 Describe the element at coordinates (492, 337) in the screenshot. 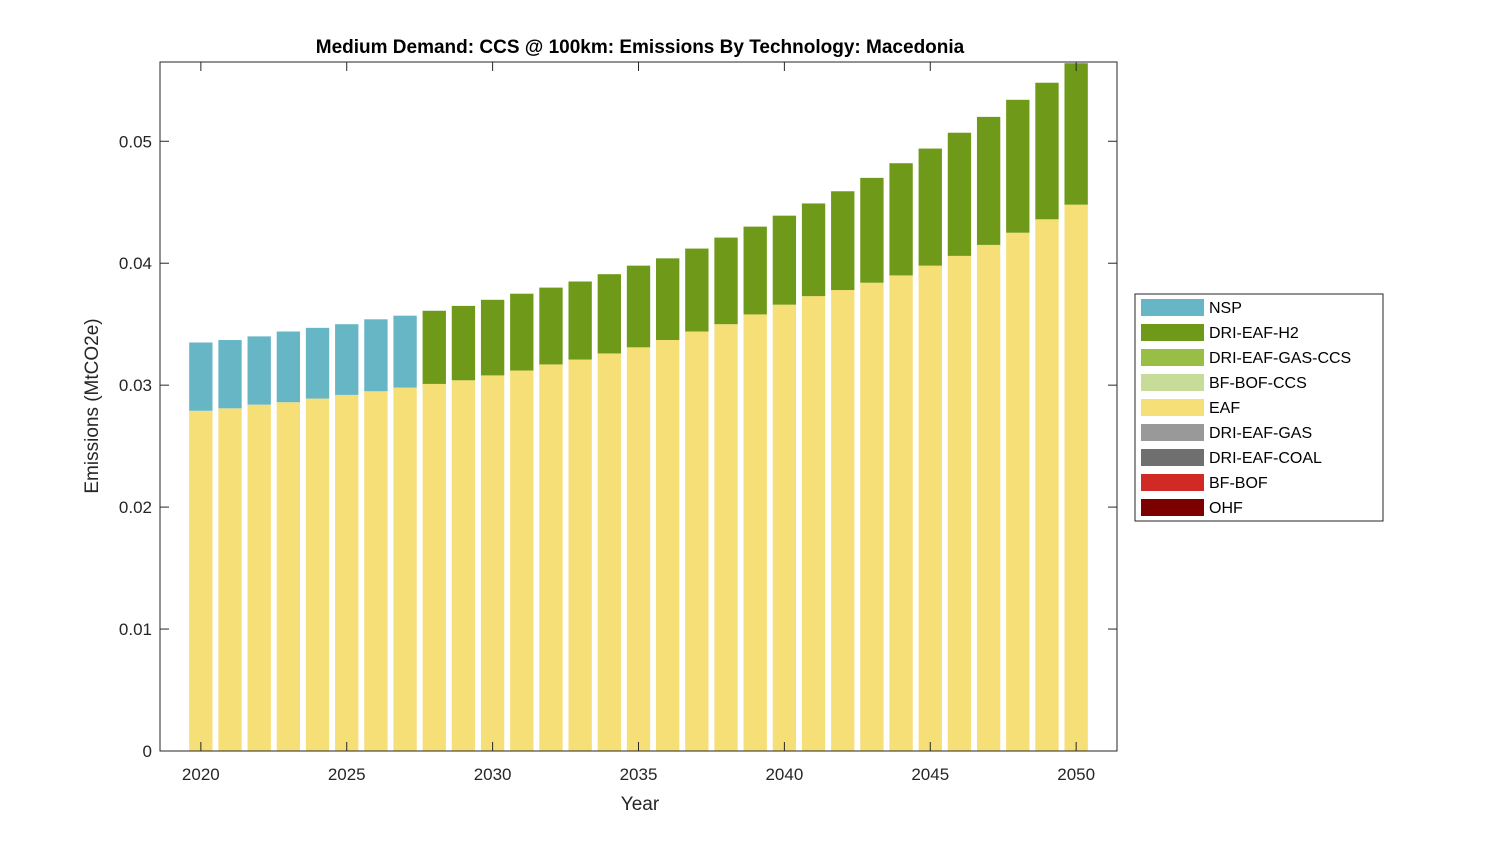

I see `bar-dri-eaf-h2-2030` at that location.